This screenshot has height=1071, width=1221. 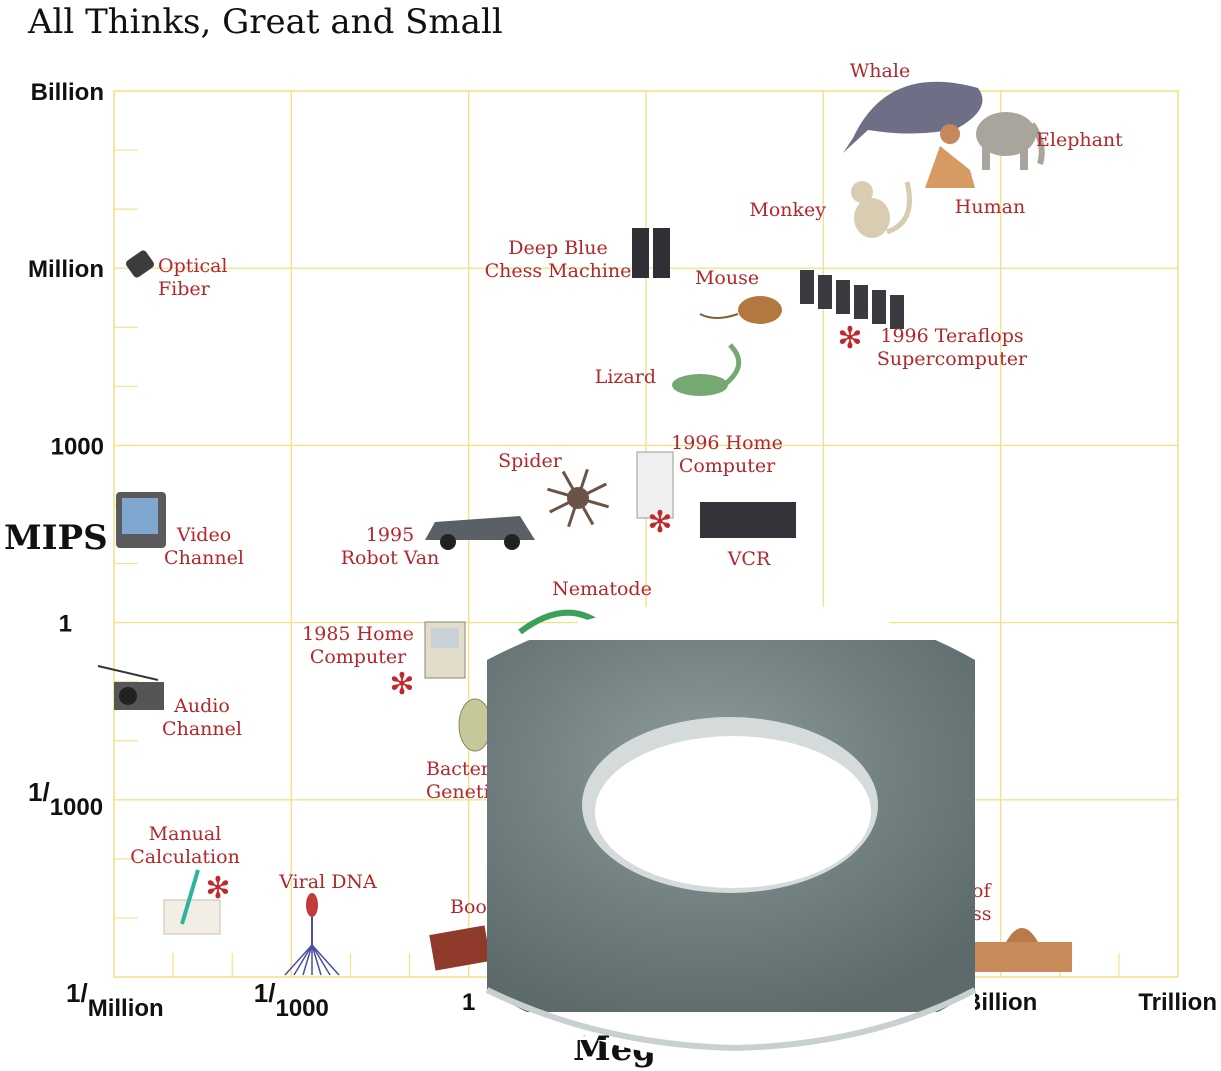 I want to click on y-axis-label: MIPS, so click(x=56, y=538).